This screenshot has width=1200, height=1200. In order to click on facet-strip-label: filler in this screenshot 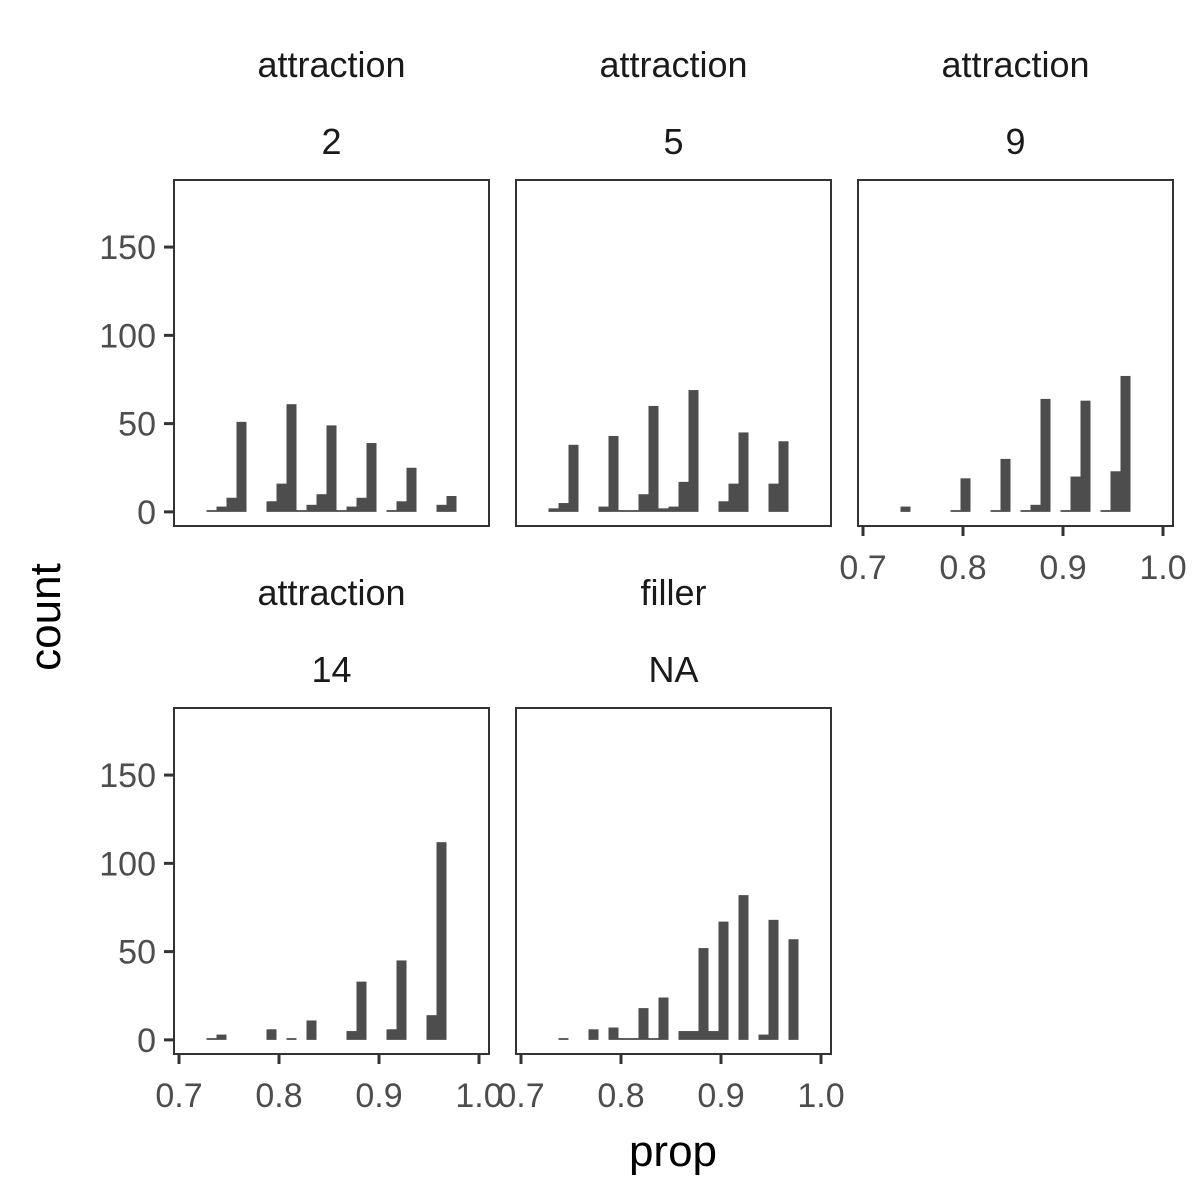, I will do `click(673, 592)`.